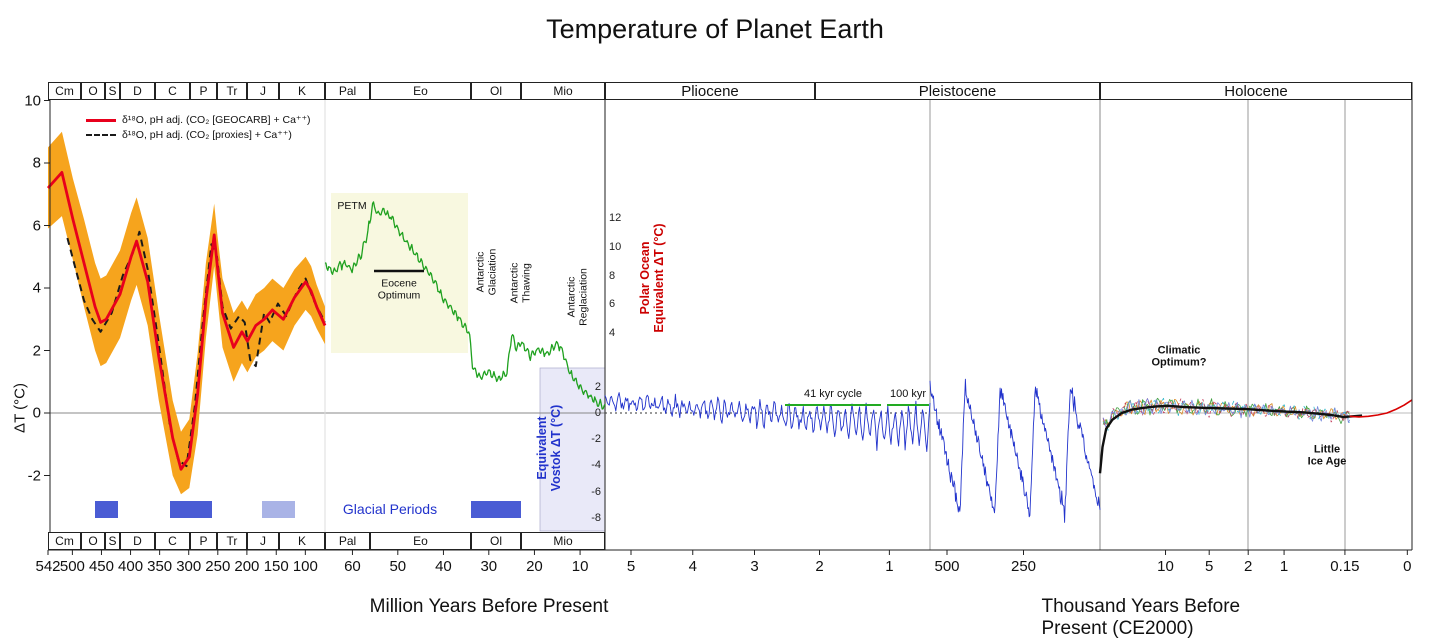 Image resolution: width=1430 pixels, height=640 pixels. I want to click on annotation-petm: PETM, so click(352, 206).